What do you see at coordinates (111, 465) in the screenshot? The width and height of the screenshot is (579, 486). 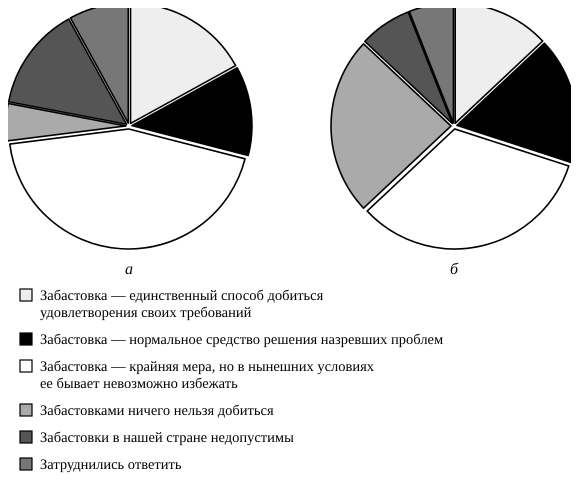 I see `legend-label: Затруднились ответить` at bounding box center [111, 465].